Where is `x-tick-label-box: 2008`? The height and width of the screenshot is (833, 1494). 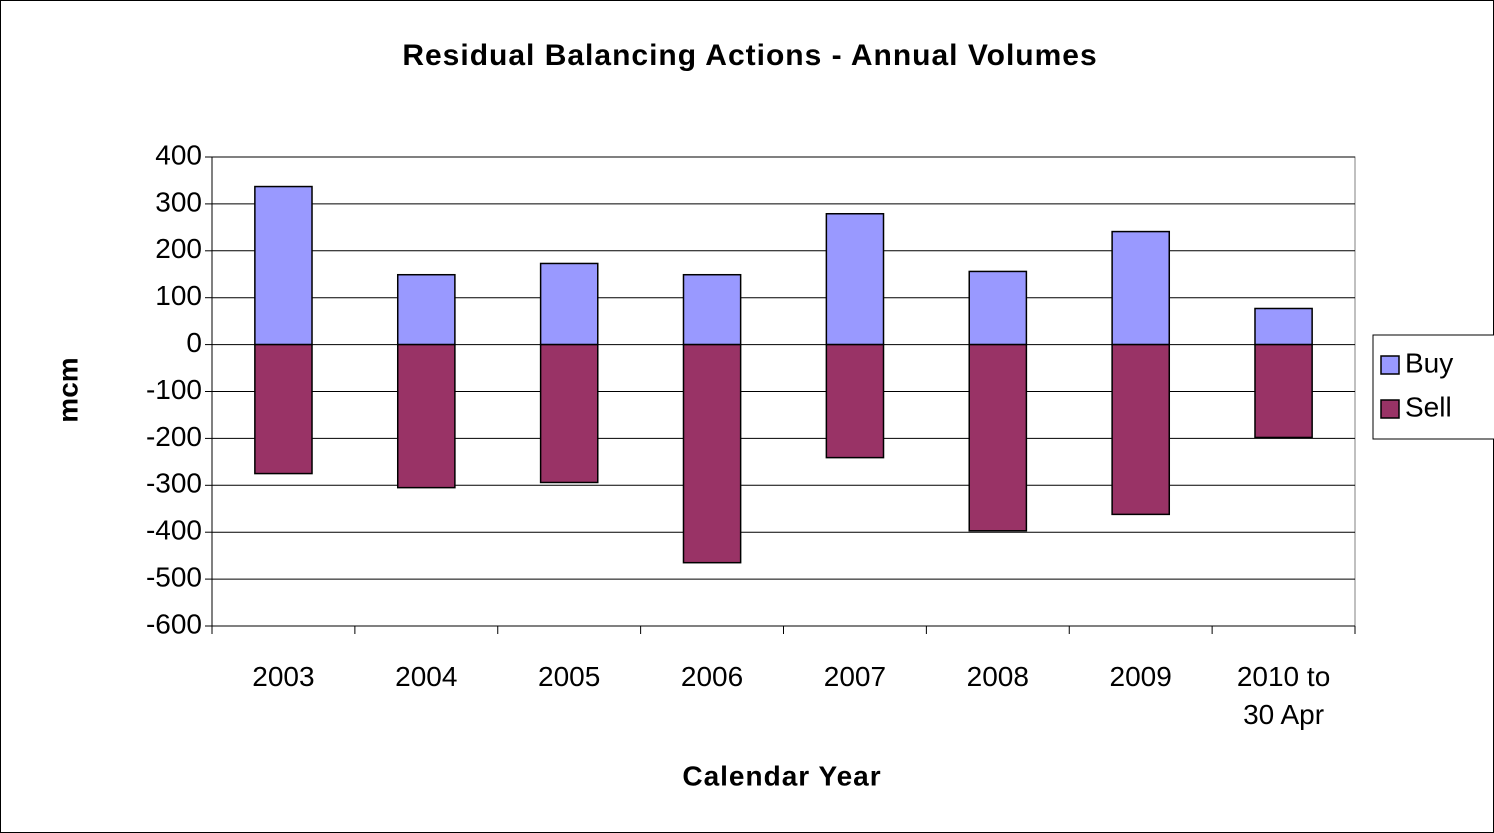
x-tick-label-box: 2008 is located at coordinates (997, 676).